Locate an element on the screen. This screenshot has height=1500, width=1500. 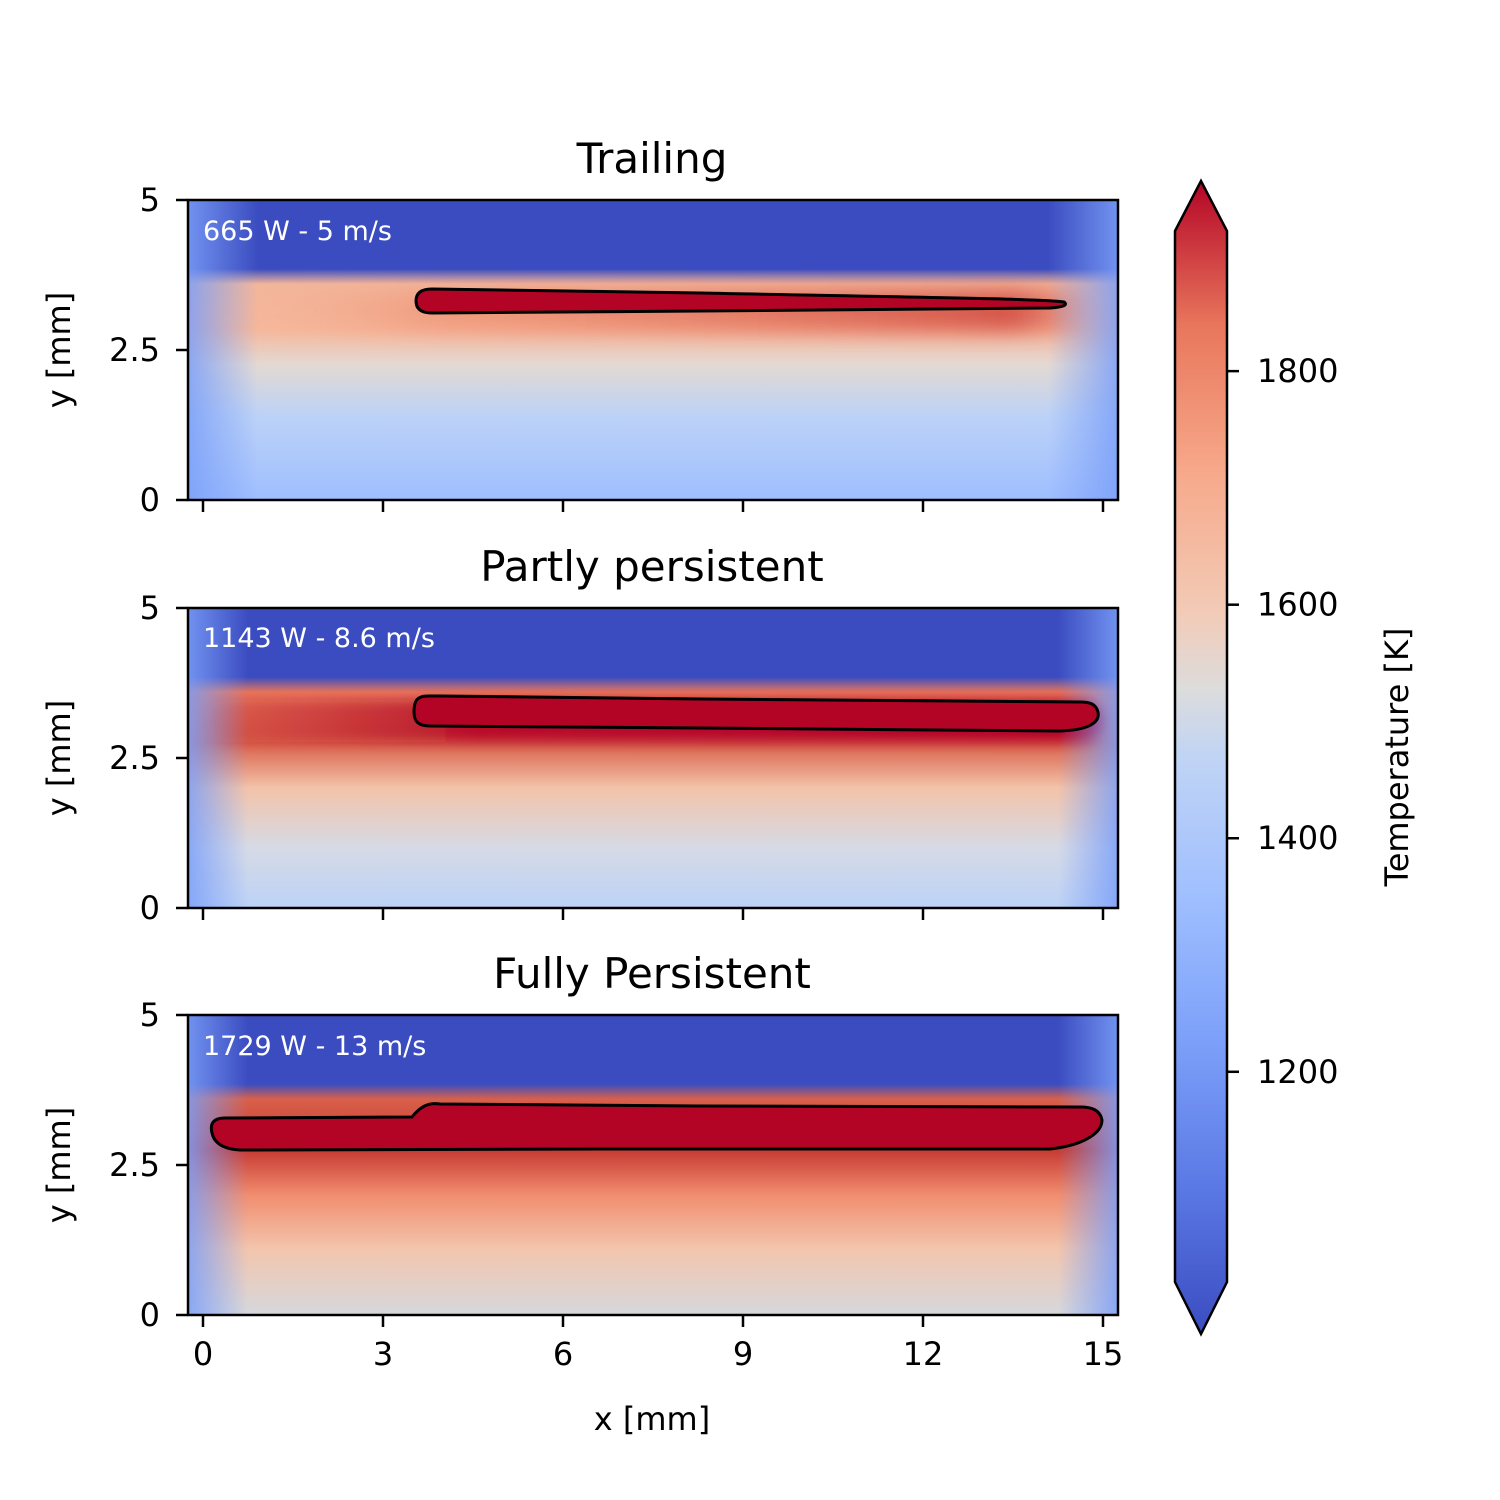
x-tick-label: 6 is located at coordinates (563, 1354).